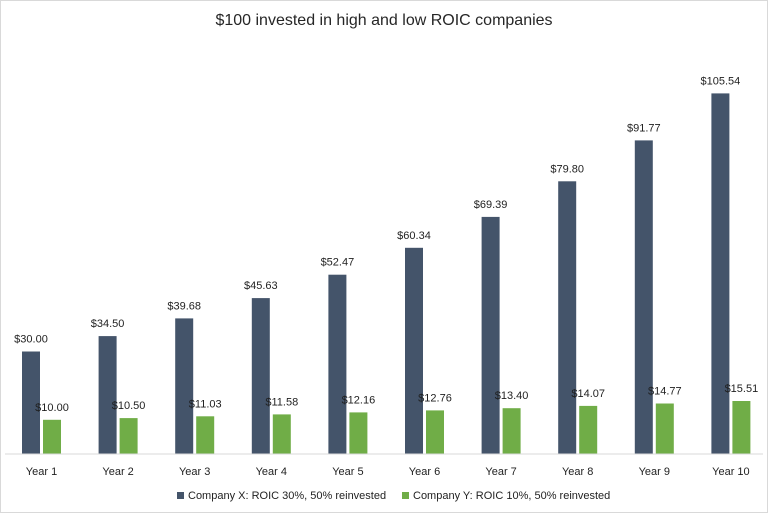  Describe the element at coordinates (500, 472) in the screenshot. I see `x-tick-label-year-7: Year 7` at that location.